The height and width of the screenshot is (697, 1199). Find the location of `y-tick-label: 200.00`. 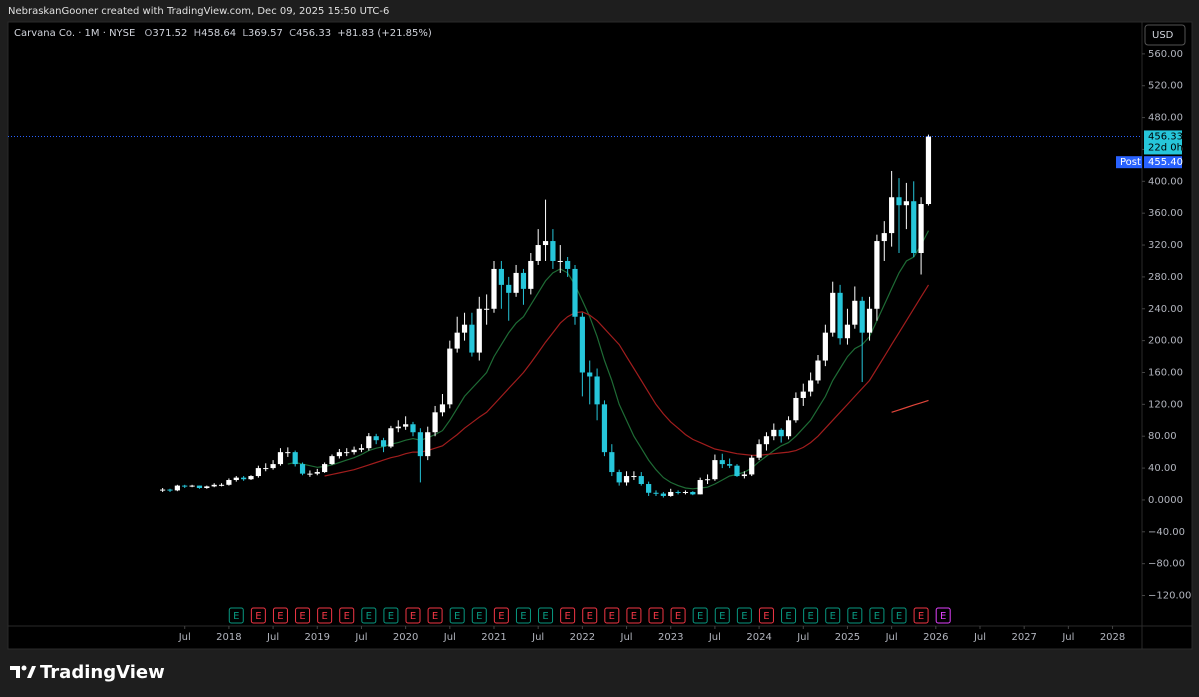

y-tick-label: 200.00 is located at coordinates (1165, 341).